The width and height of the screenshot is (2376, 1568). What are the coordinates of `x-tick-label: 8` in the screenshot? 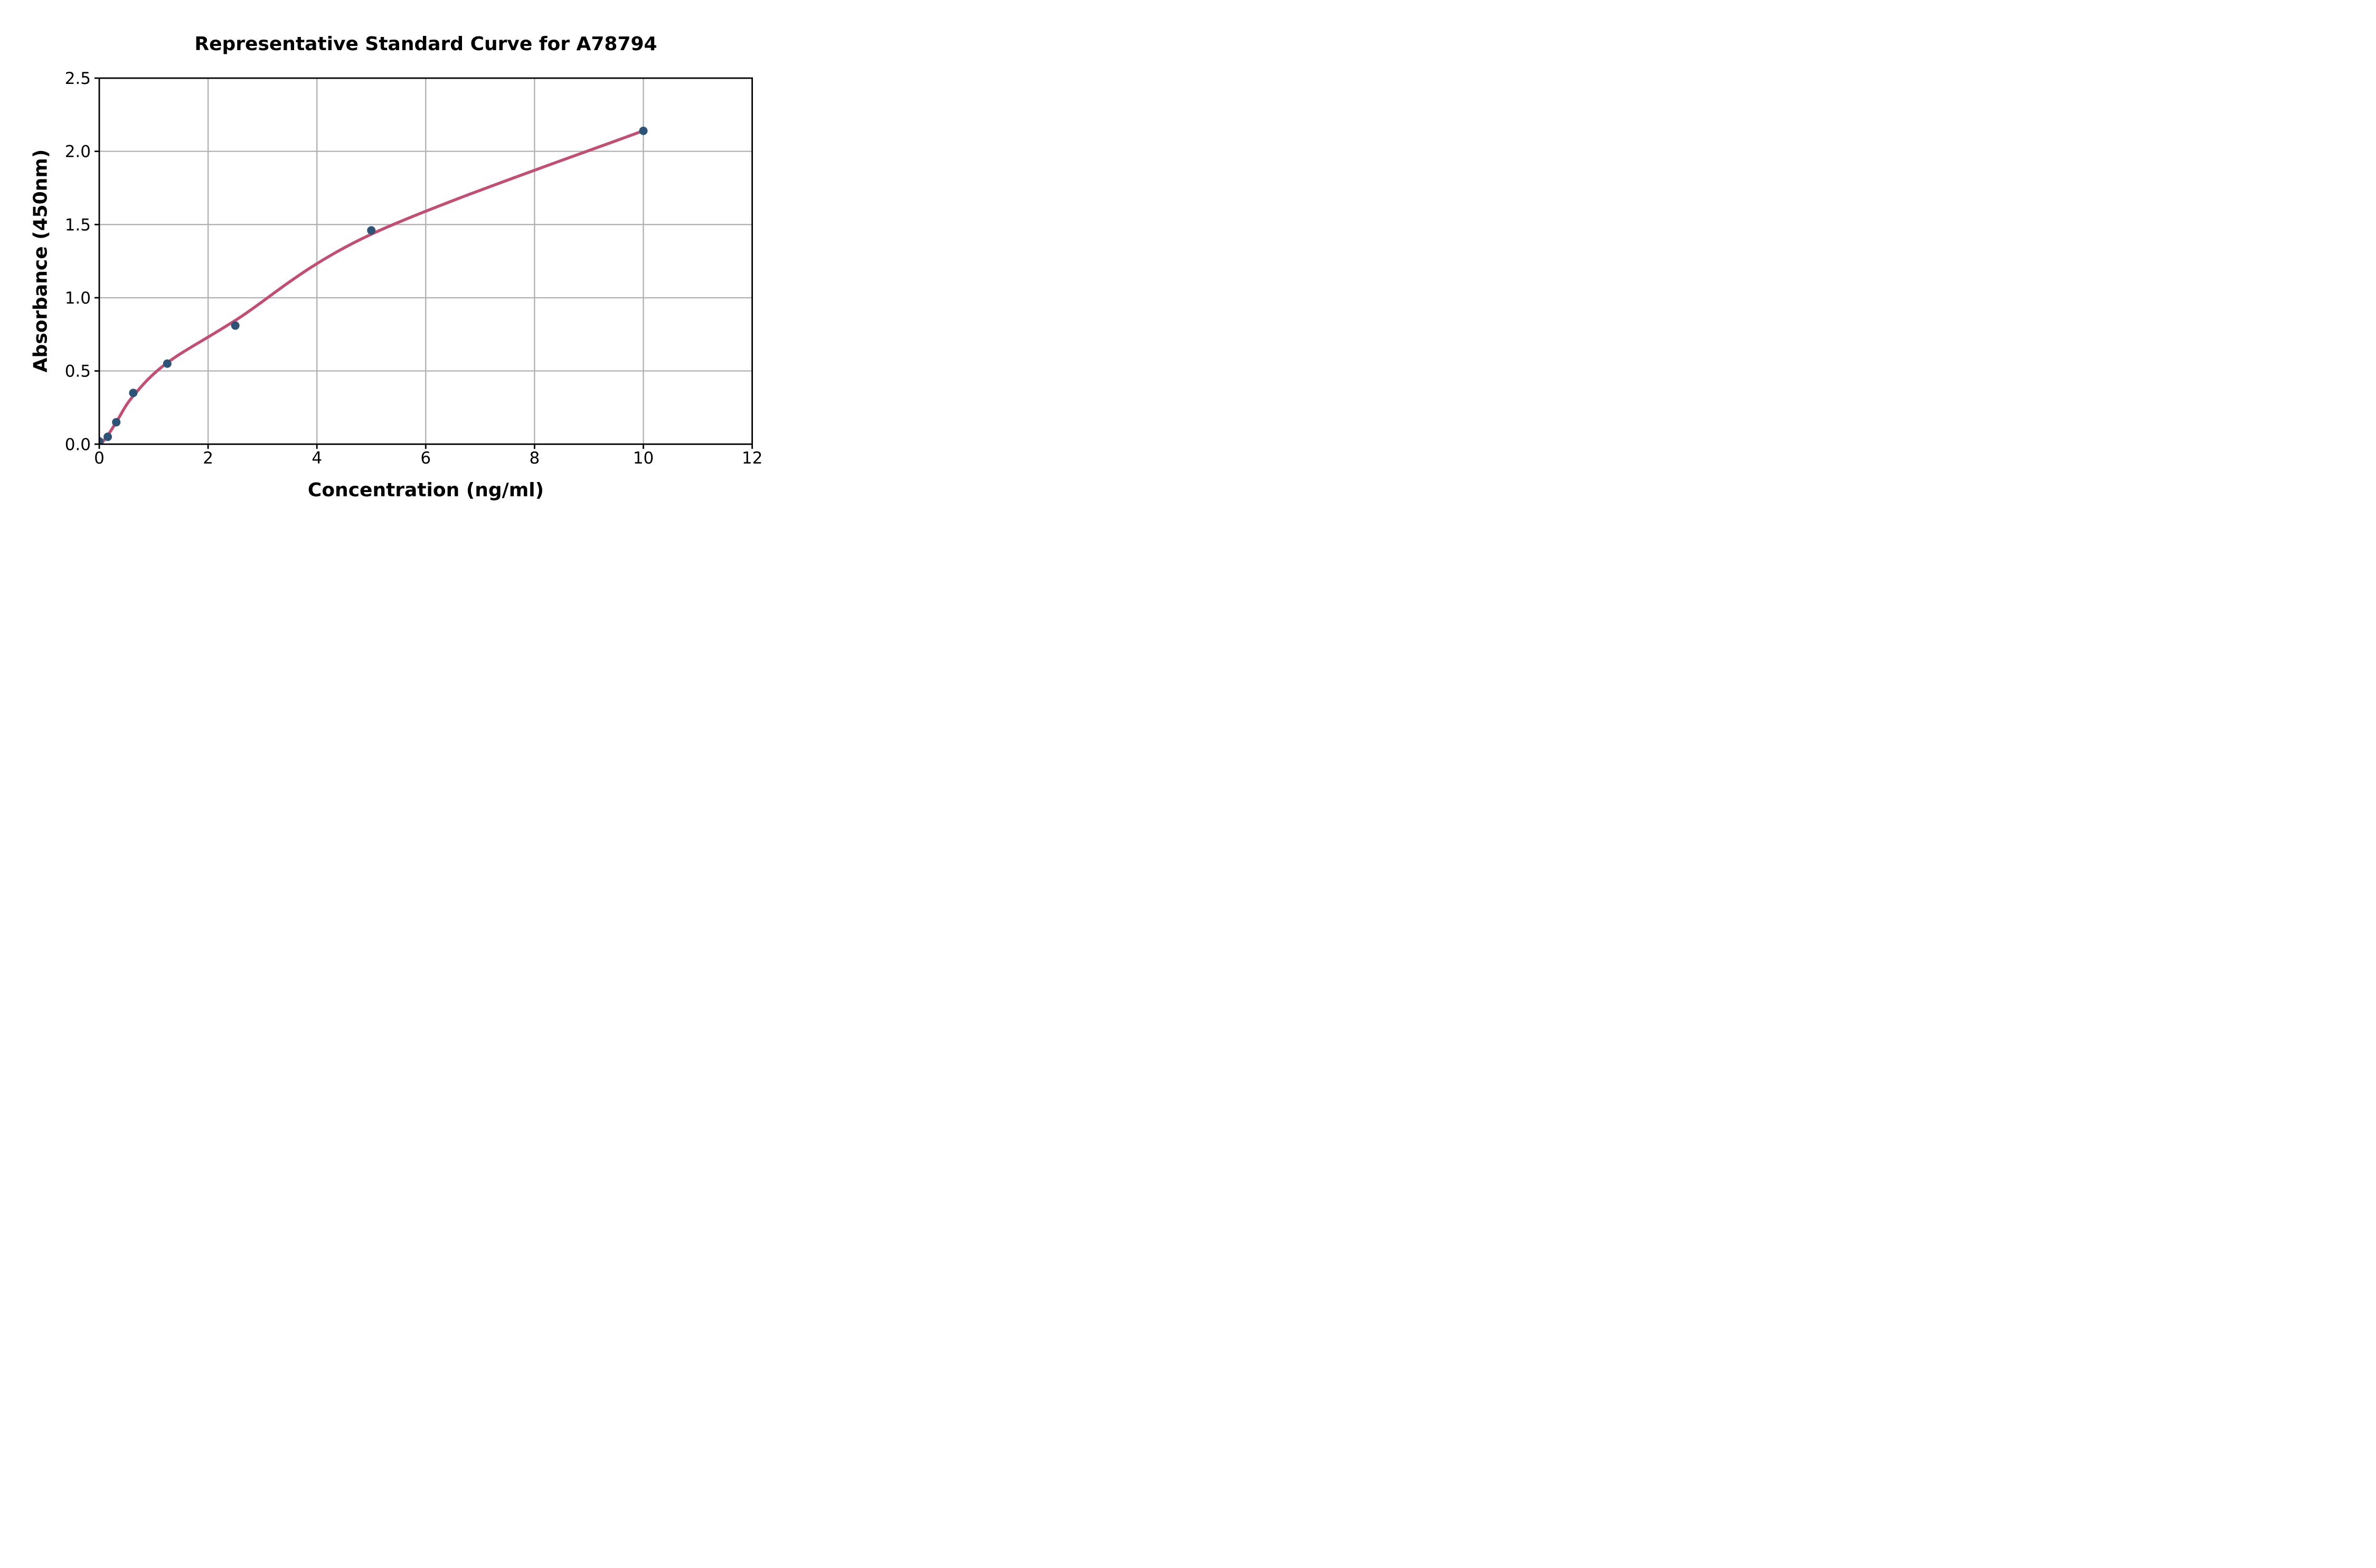 It's located at (535, 458).